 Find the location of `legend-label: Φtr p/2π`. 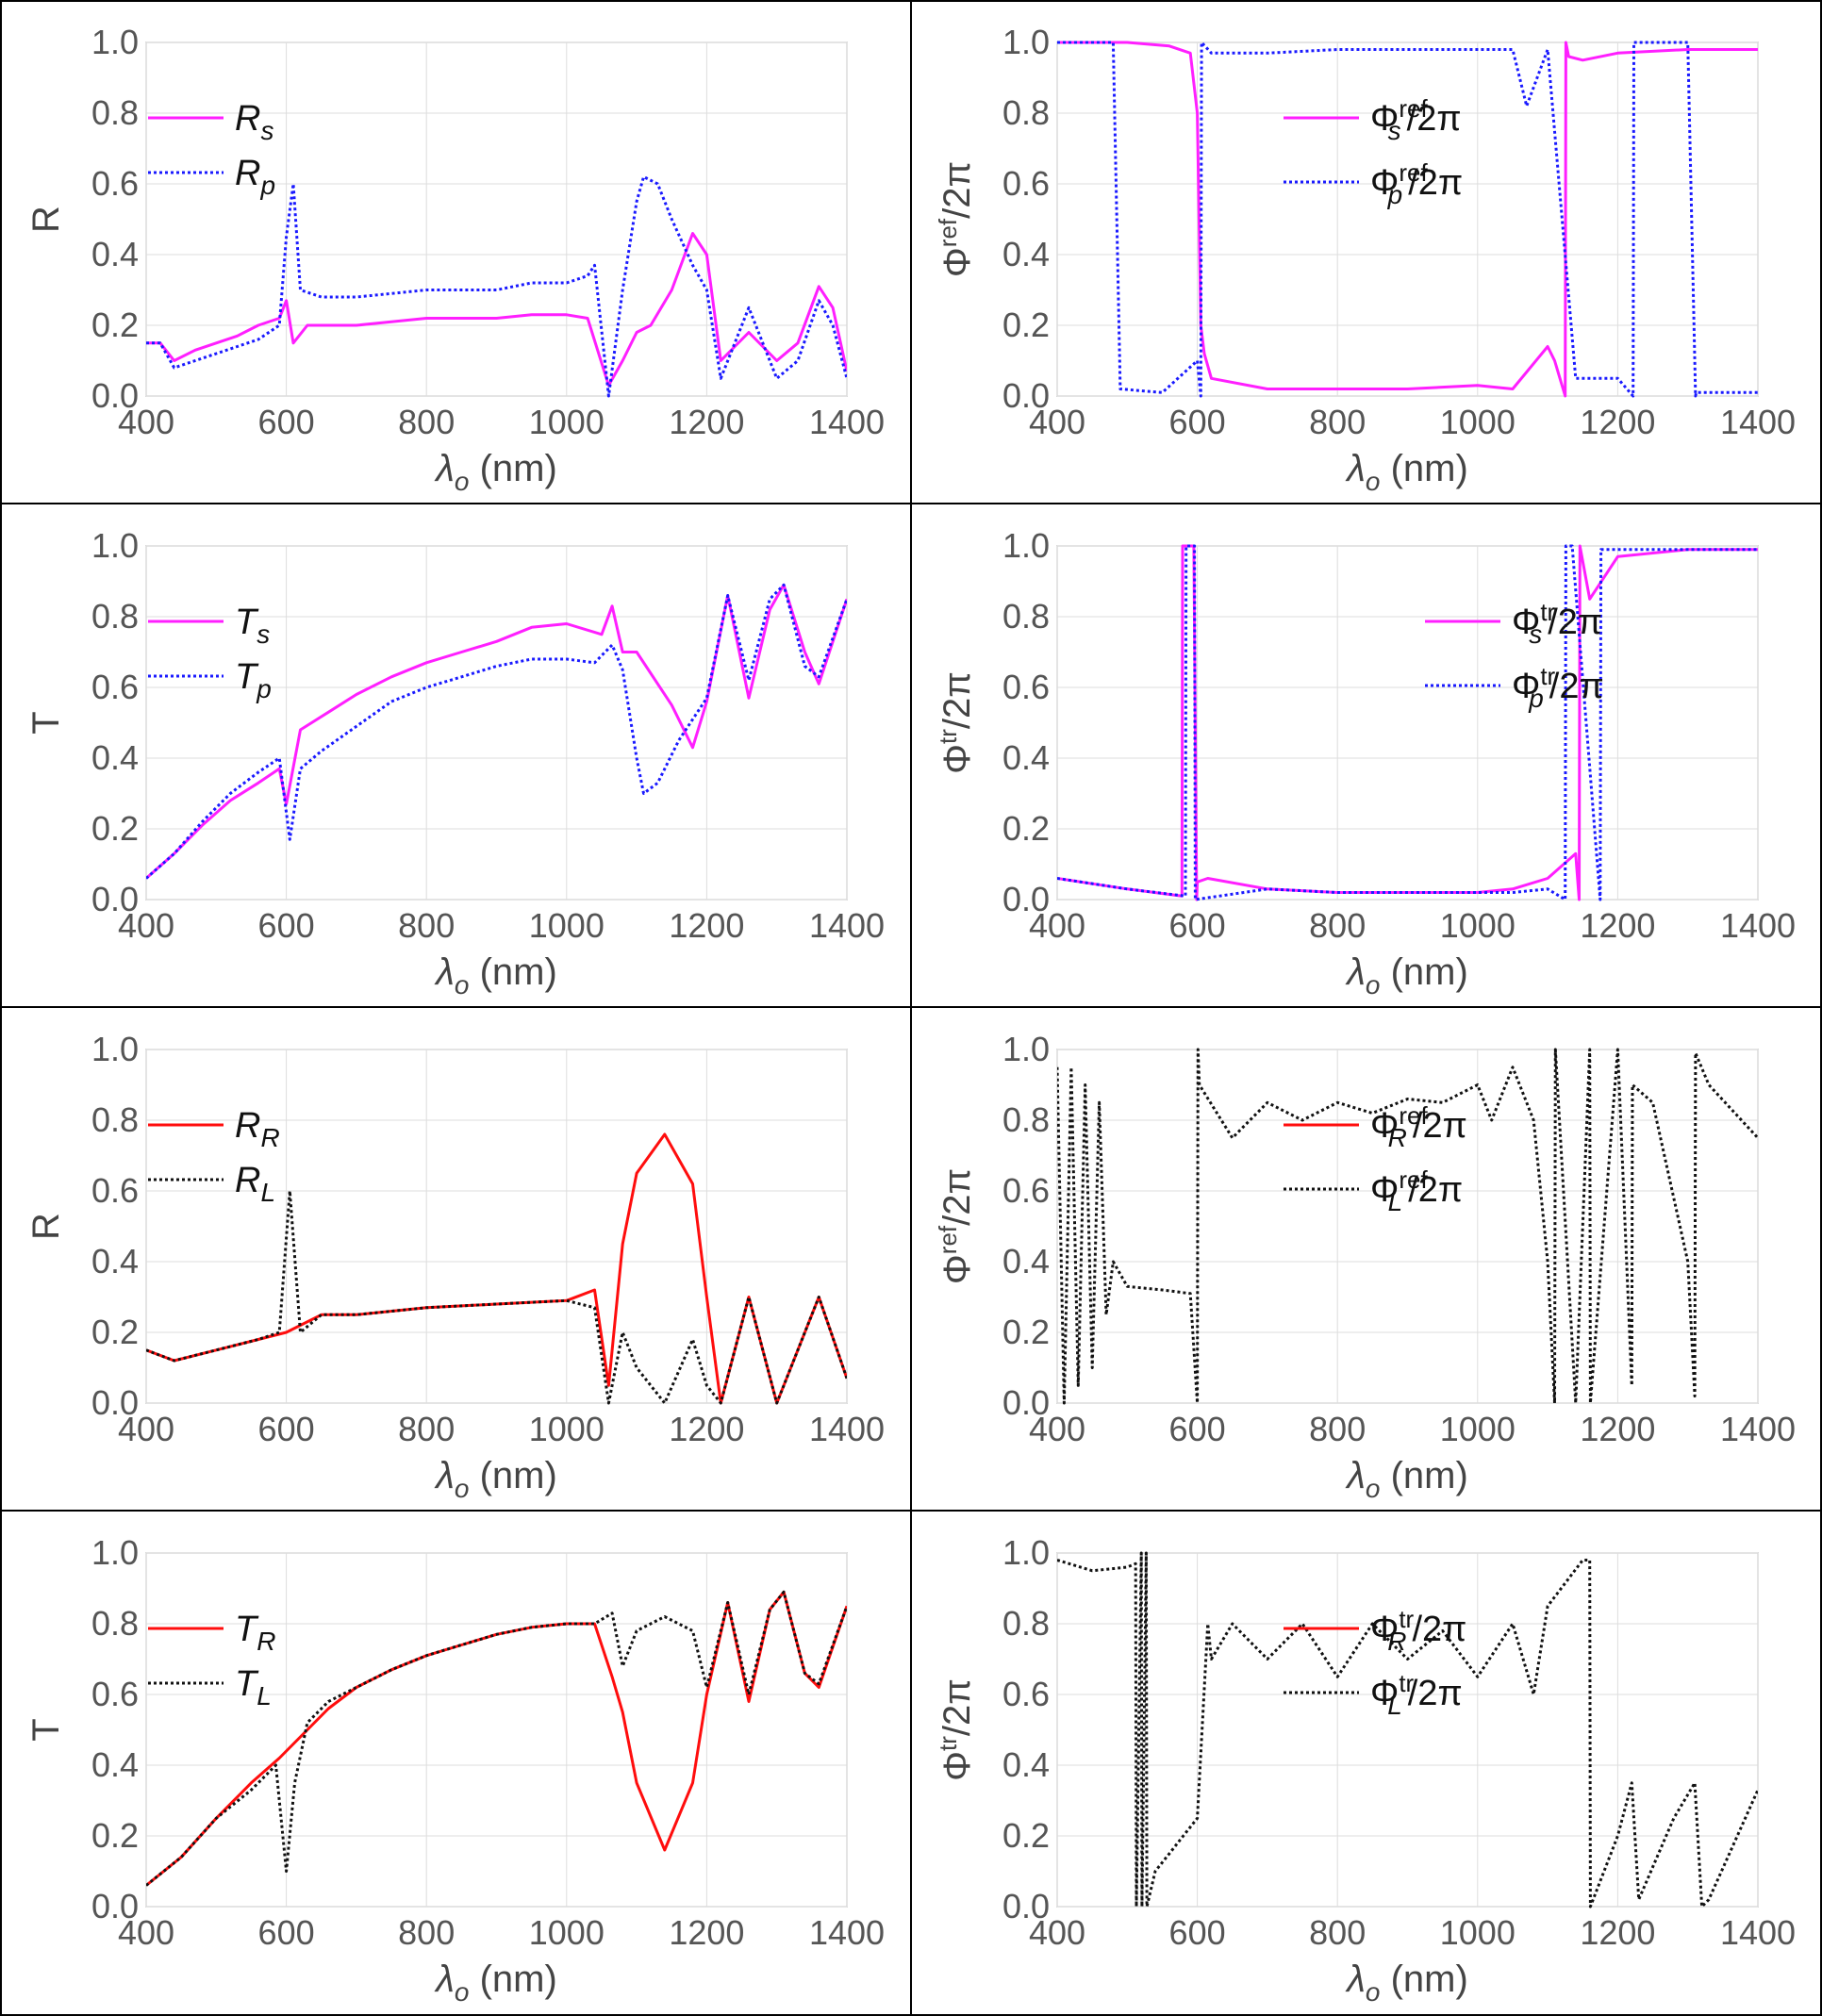

legend-label: Φtr p/2π is located at coordinates (1558, 687).